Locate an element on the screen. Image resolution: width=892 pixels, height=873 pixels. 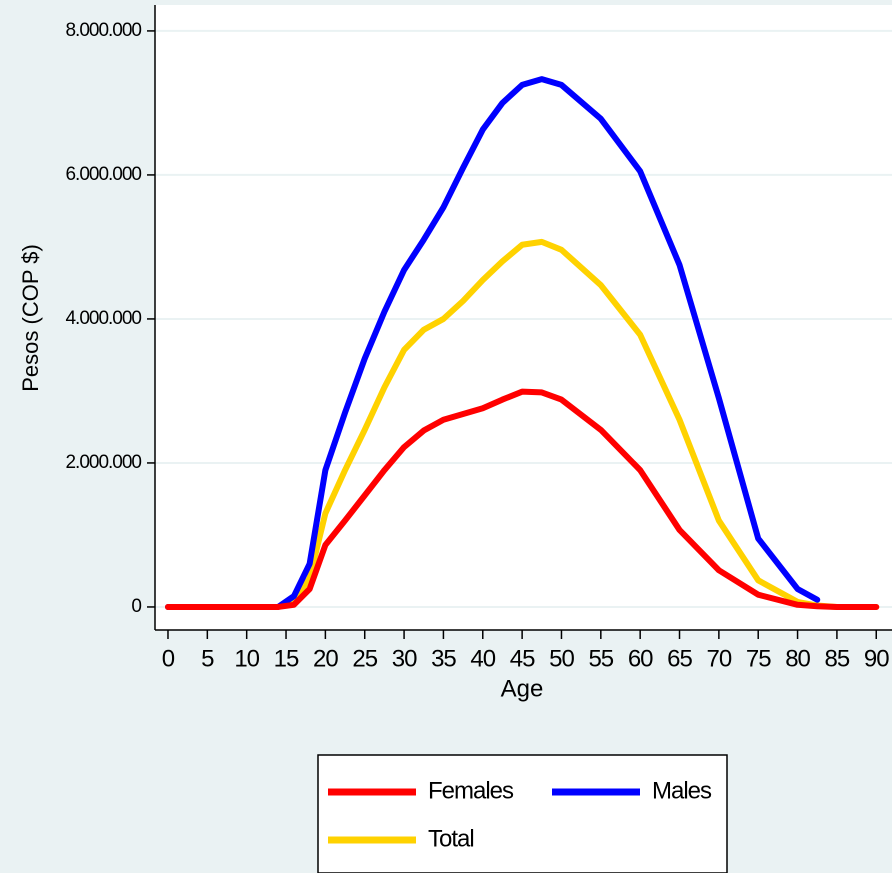
x-axis-label: Age is located at coordinates (522, 688).